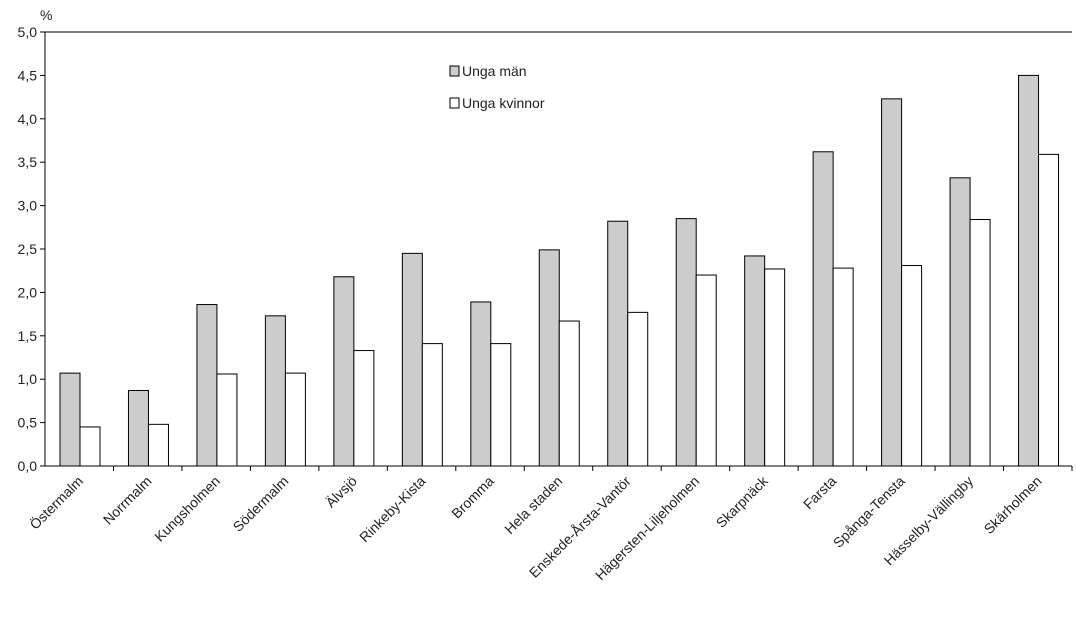  What do you see at coordinates (28, 336) in the screenshot?
I see `y-tick-label: 1,5` at bounding box center [28, 336].